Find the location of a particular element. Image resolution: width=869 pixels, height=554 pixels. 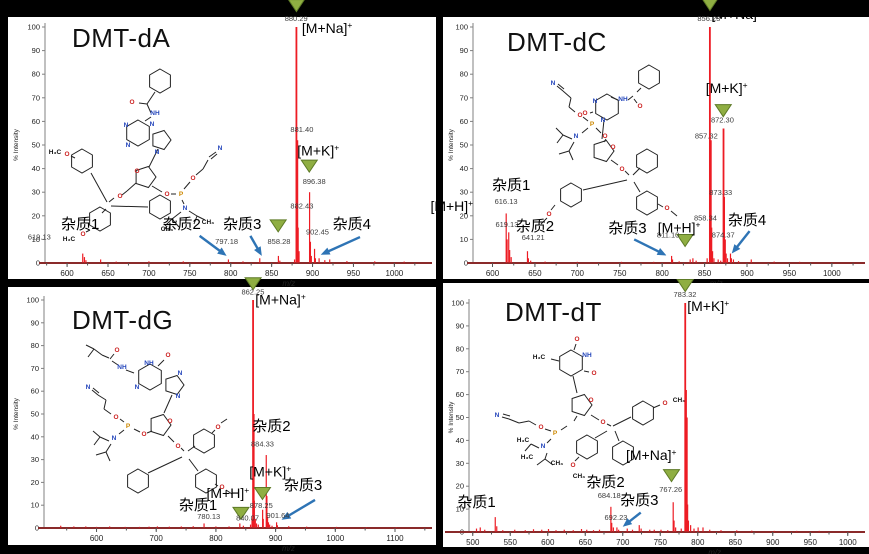

svg-text: 783.32 is located at coordinates (685, 294).